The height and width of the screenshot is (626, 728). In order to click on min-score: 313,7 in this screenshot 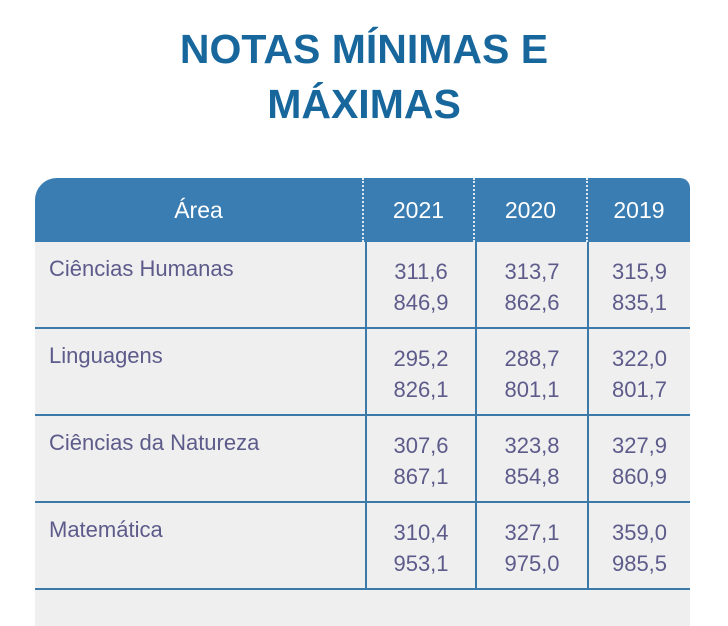, I will do `click(532, 271)`.